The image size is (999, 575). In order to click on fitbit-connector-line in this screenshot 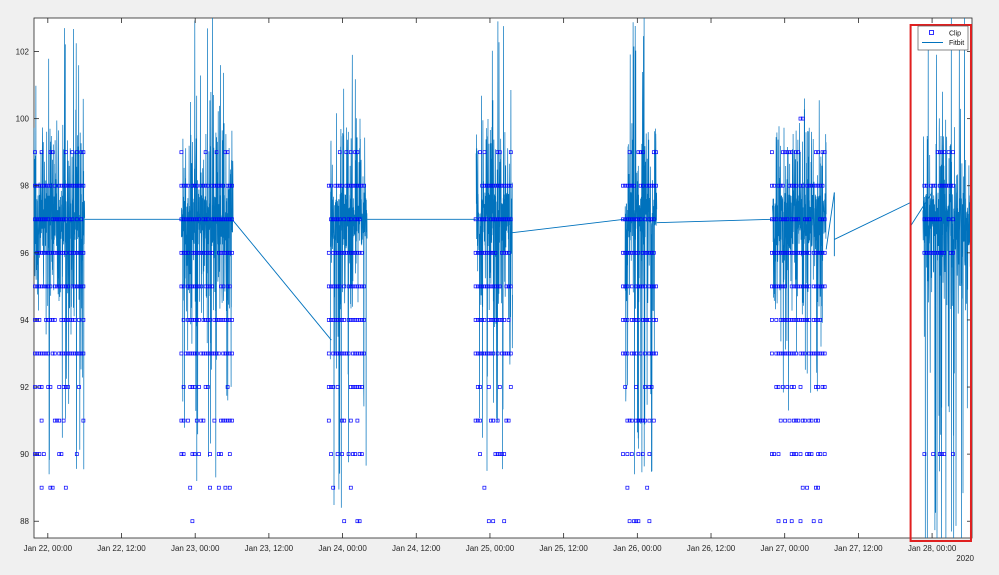, I will do `click(872, 221)`.